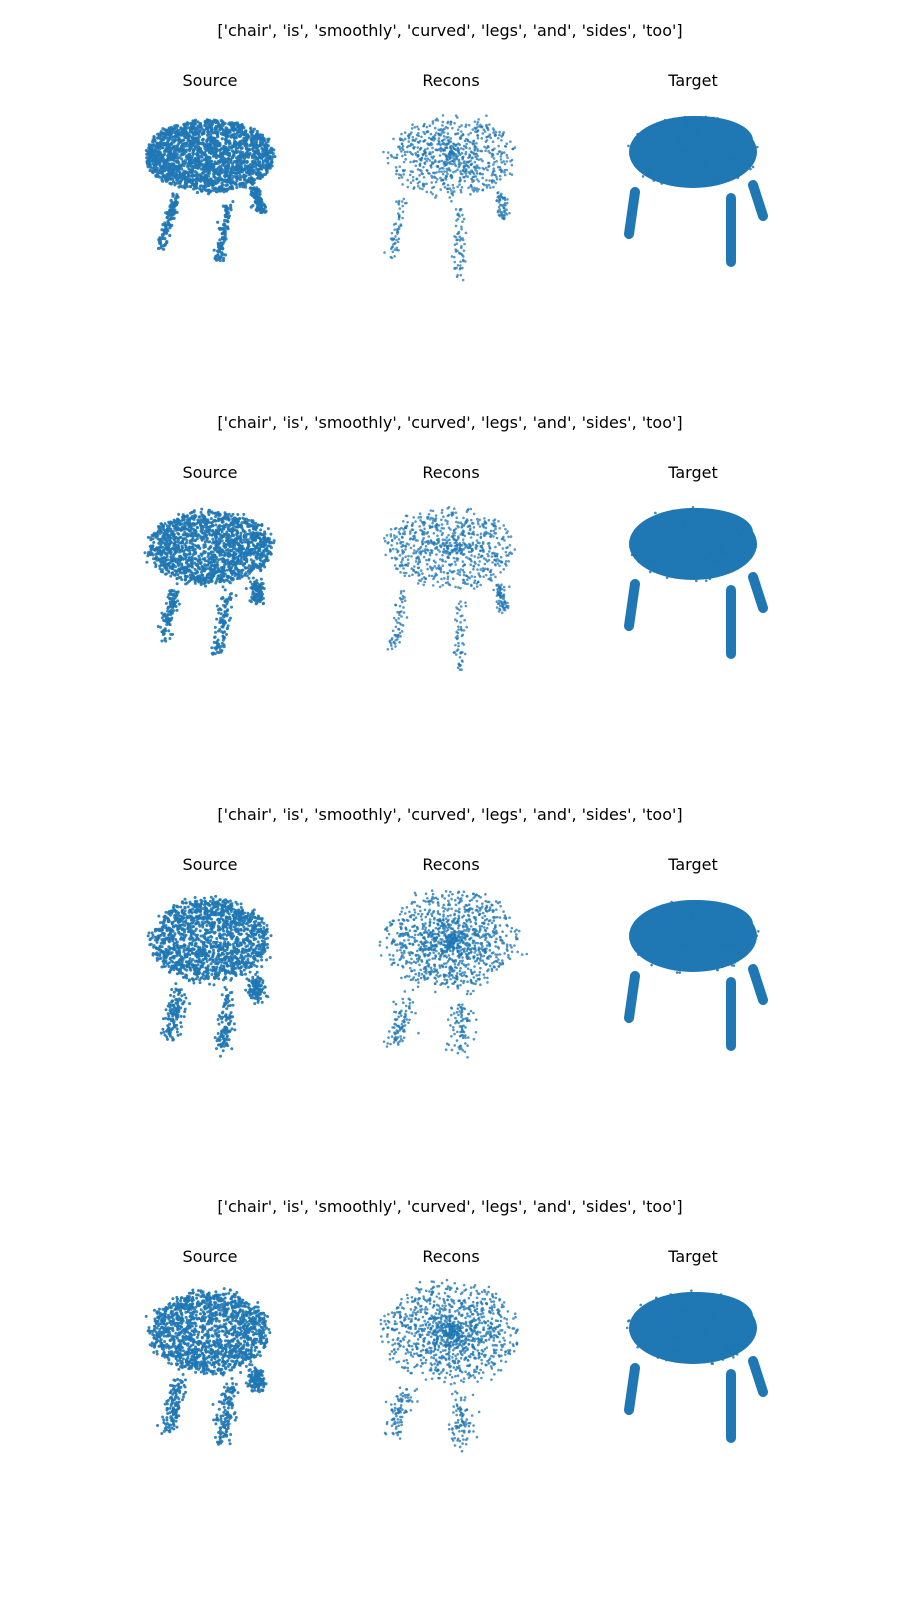  Describe the element at coordinates (451, 195) in the screenshot. I see `recons-panel: Recons` at that location.